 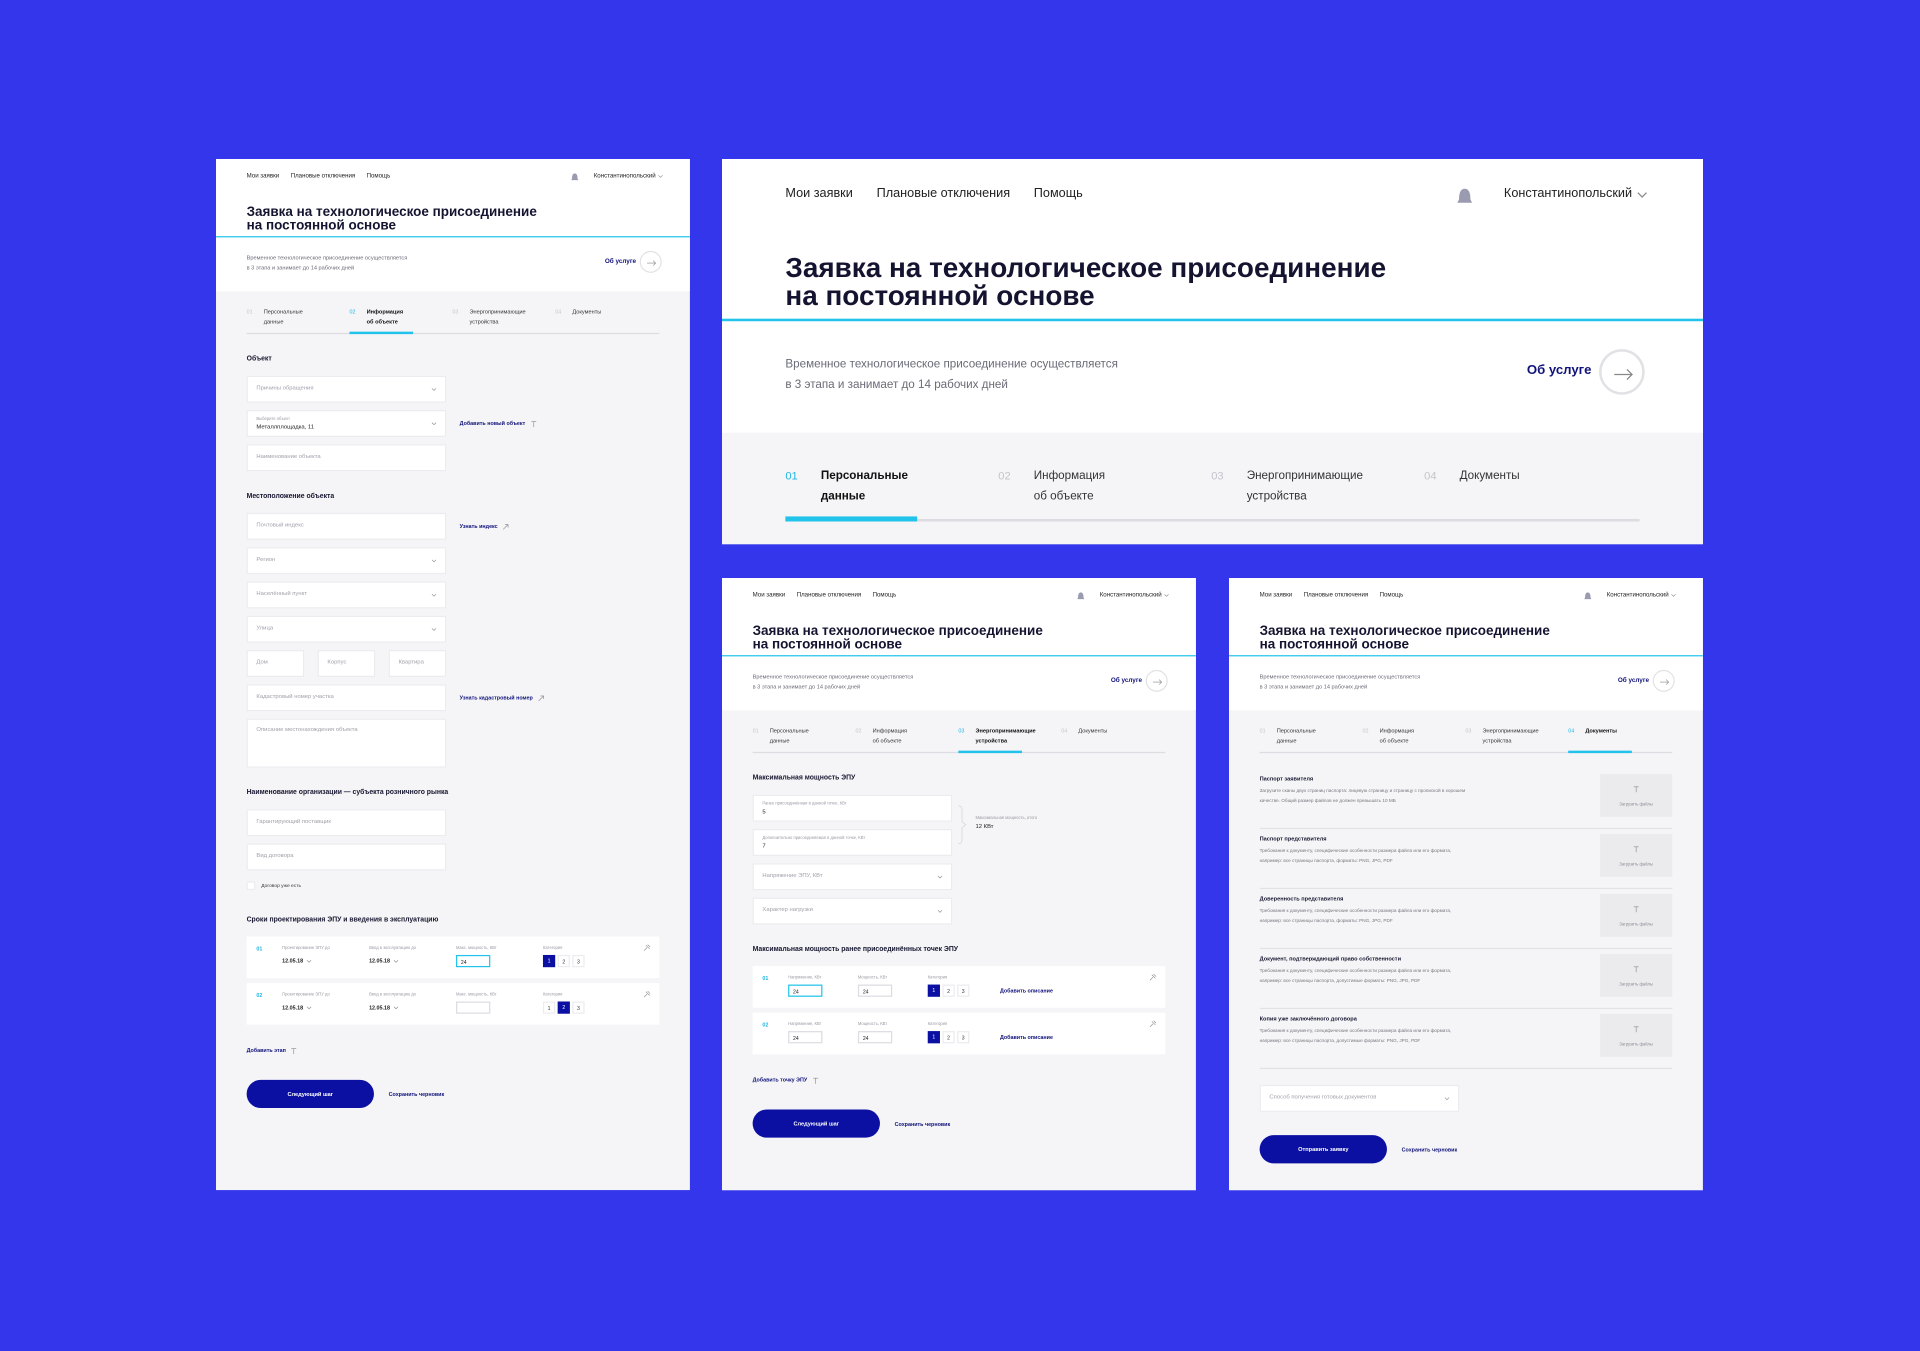 I want to click on field-link: Узнать кадастровый номер, so click(x=496, y=697).